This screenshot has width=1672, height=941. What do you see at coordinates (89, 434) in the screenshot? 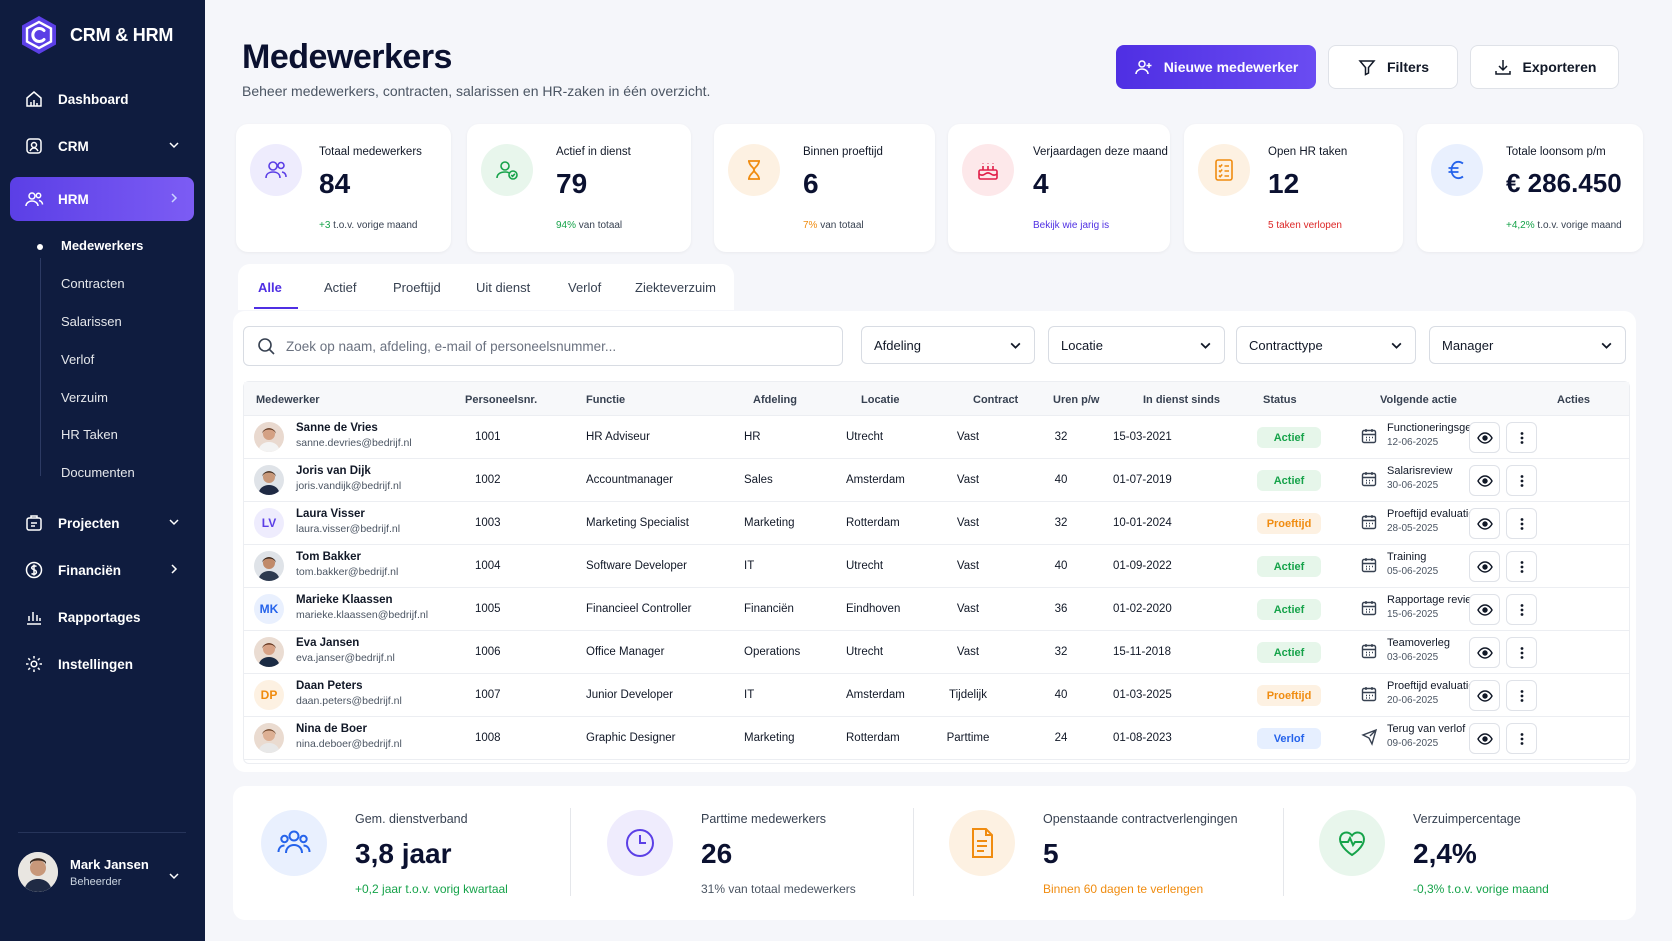
I see `submenu-hr-taken: HR Taken` at bounding box center [89, 434].